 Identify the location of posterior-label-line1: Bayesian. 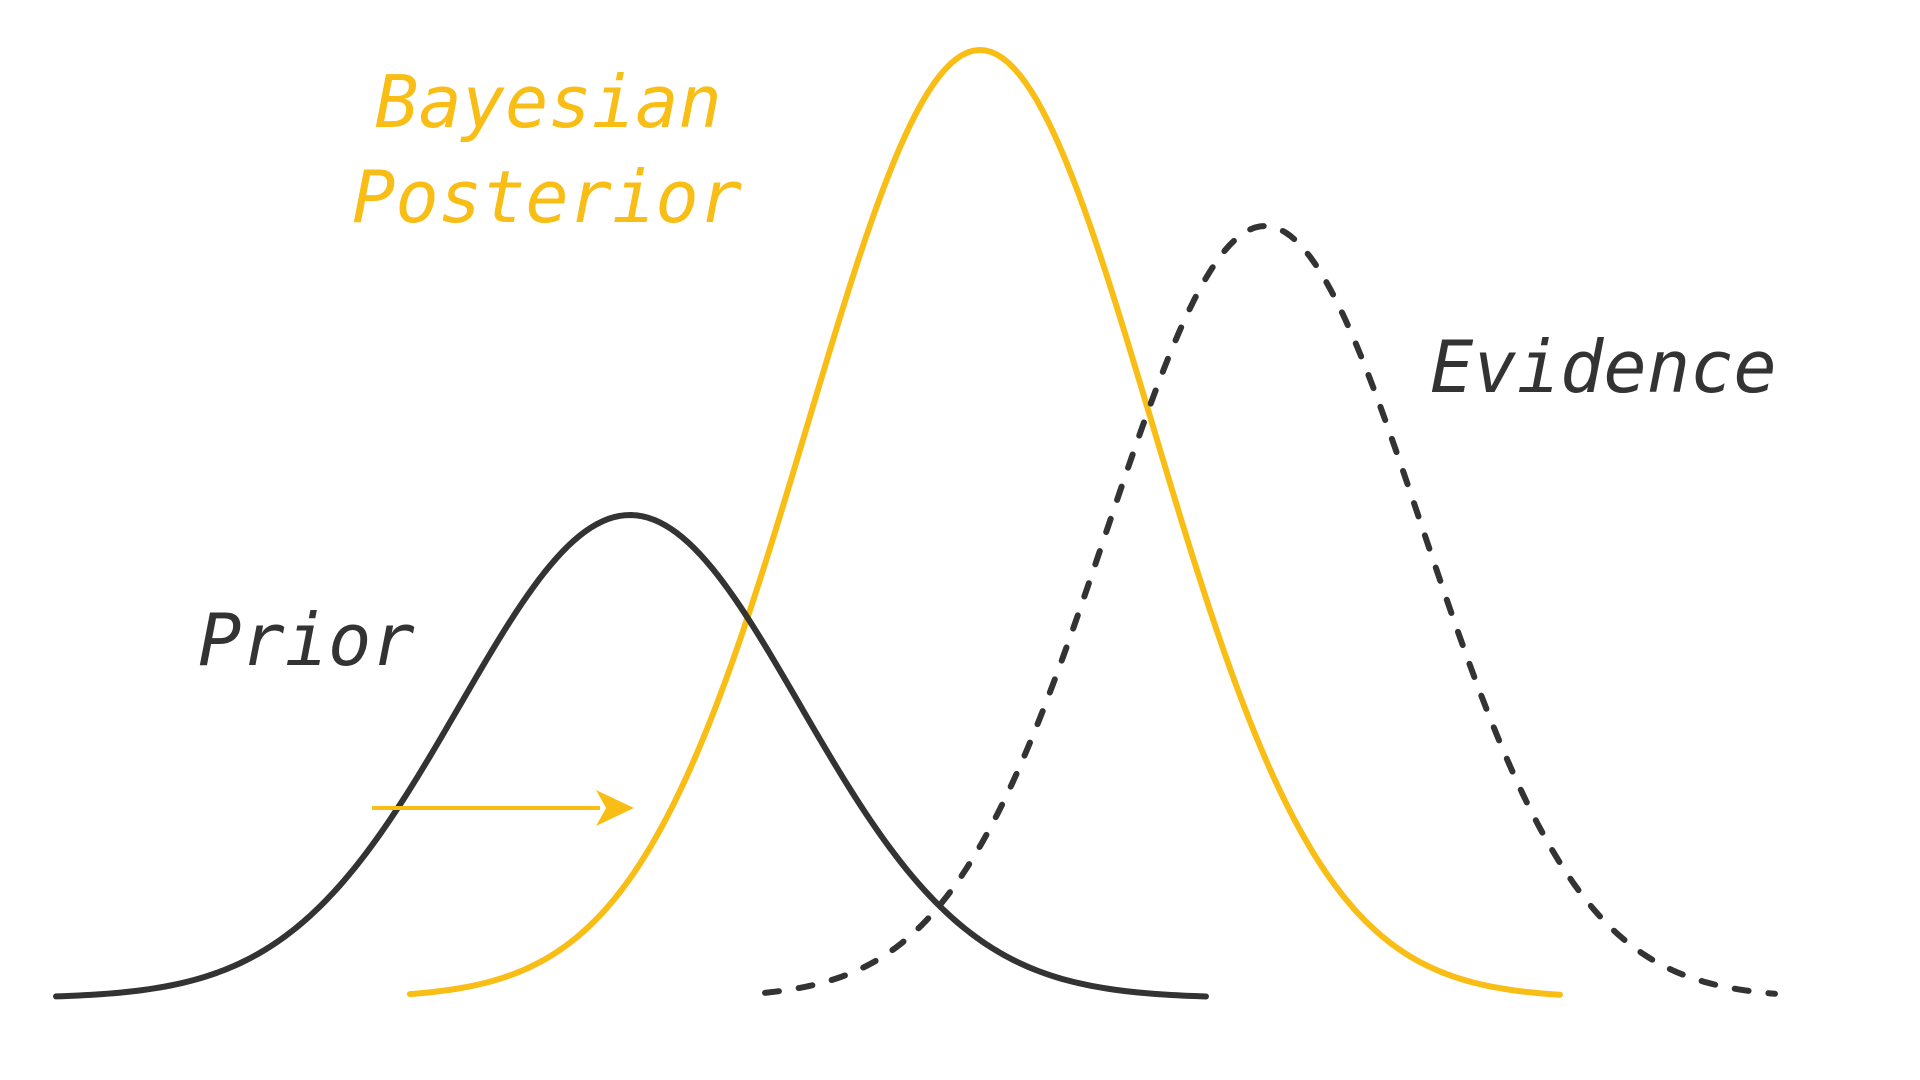
(548, 102).